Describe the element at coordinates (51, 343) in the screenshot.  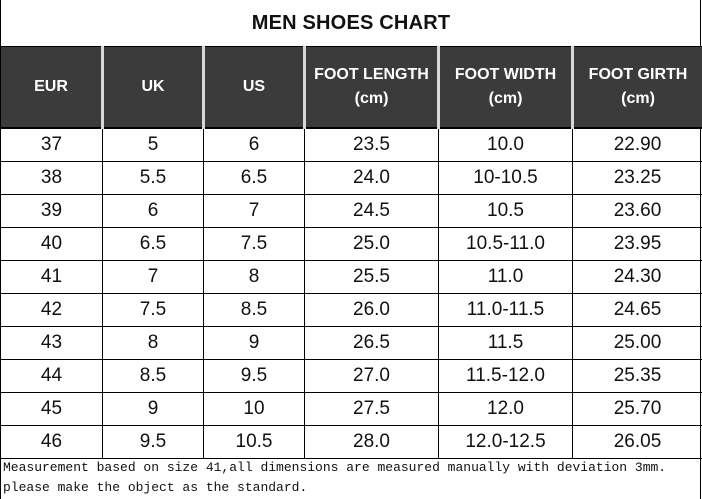
I see `cell-eur: 43` at that location.